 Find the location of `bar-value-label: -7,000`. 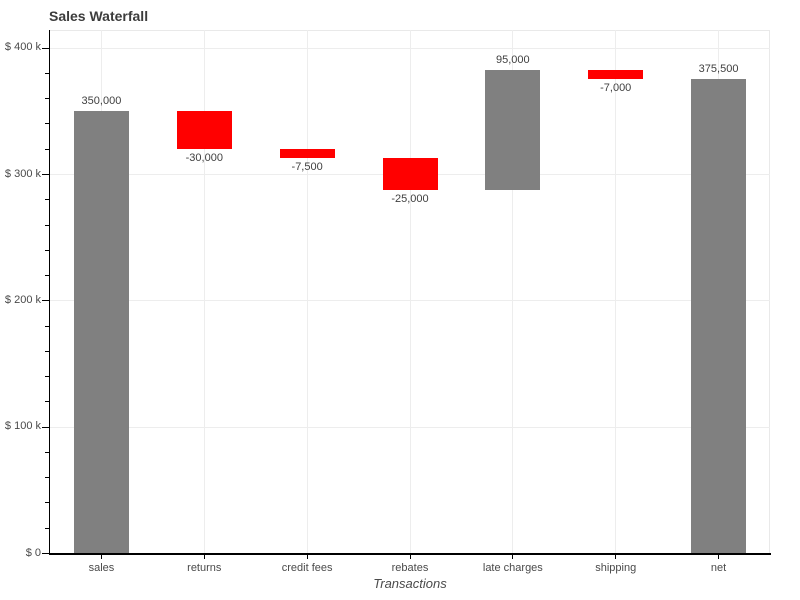

bar-value-label: -7,000 is located at coordinates (616, 87).